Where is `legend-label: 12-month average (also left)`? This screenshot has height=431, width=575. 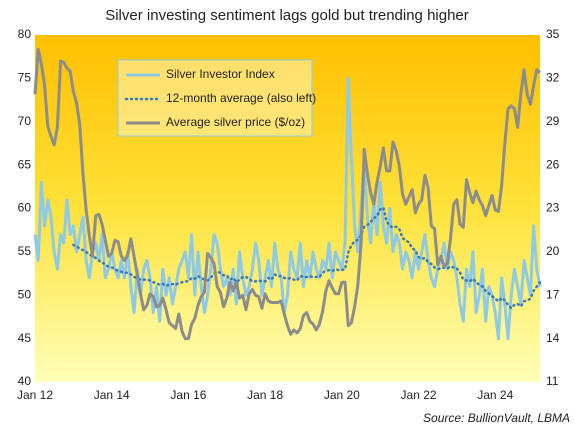
legend-label: 12-month average (also left) is located at coordinates (241, 98).